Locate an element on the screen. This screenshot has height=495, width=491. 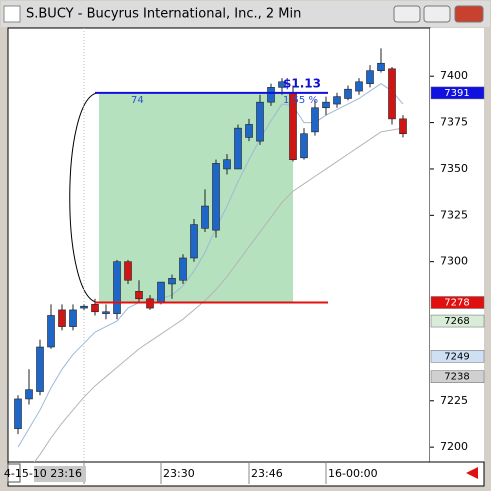
window-icon is located at coordinates (12, 14).